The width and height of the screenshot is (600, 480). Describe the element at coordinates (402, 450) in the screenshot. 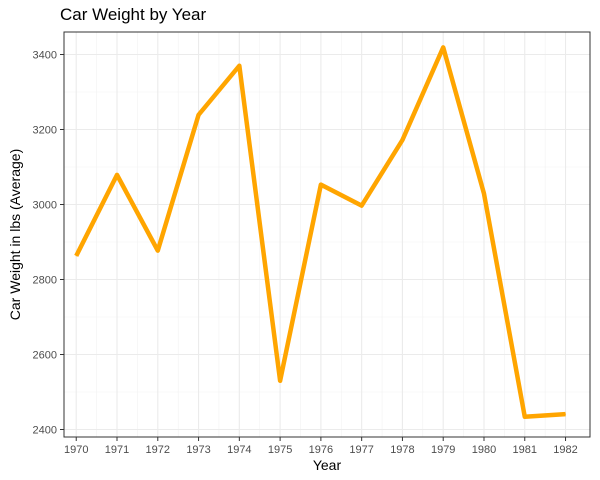

I see `x-tick-label: 1978` at that location.